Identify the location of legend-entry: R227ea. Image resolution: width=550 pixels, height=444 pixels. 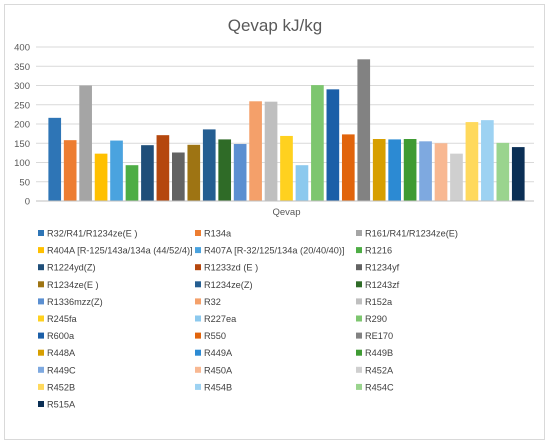
(216, 319).